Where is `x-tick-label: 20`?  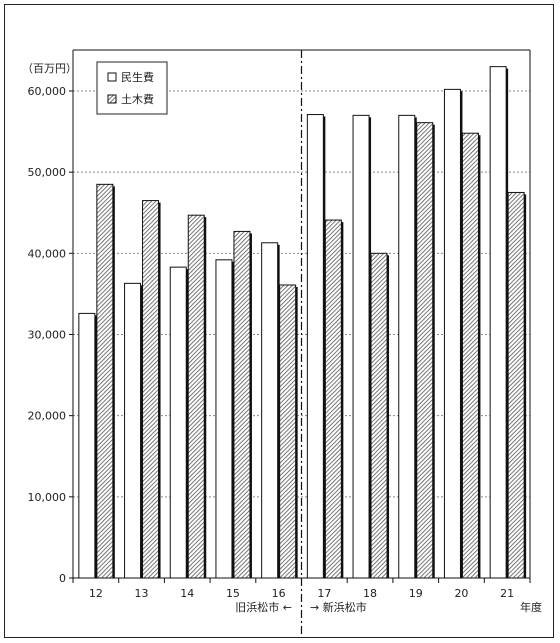
x-tick-label: 20 is located at coordinates (461, 593).